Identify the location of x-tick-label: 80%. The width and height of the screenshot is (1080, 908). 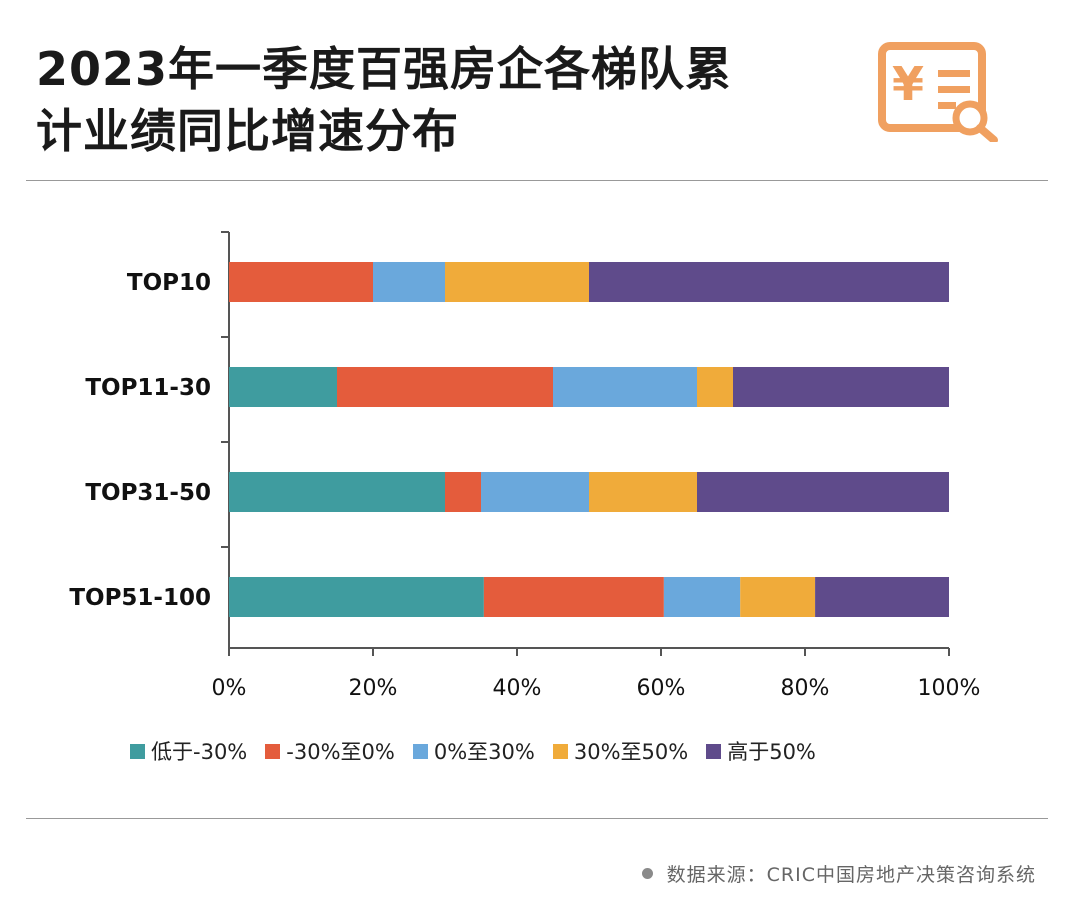
(805, 688).